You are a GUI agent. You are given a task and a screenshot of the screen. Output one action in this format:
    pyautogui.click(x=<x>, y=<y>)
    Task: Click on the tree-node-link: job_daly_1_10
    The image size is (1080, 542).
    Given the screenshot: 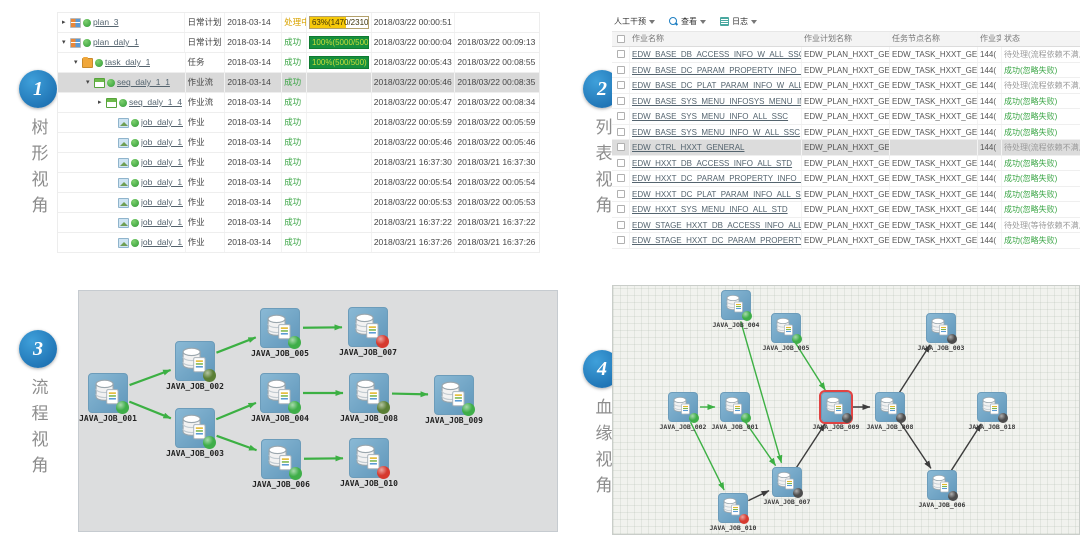 What is the action you would take?
    pyautogui.click(x=162, y=142)
    